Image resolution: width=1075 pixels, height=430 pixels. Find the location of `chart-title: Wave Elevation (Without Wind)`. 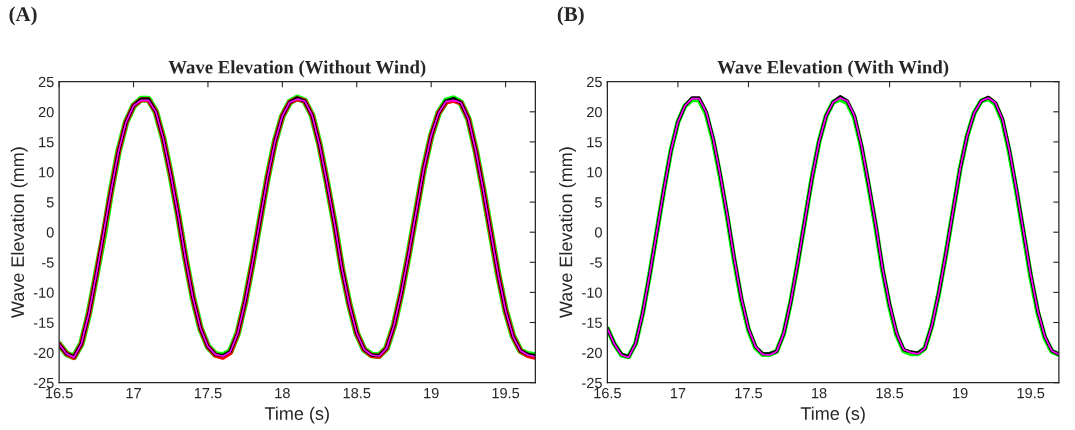

chart-title: Wave Elevation (Without Wind) is located at coordinates (297, 69).